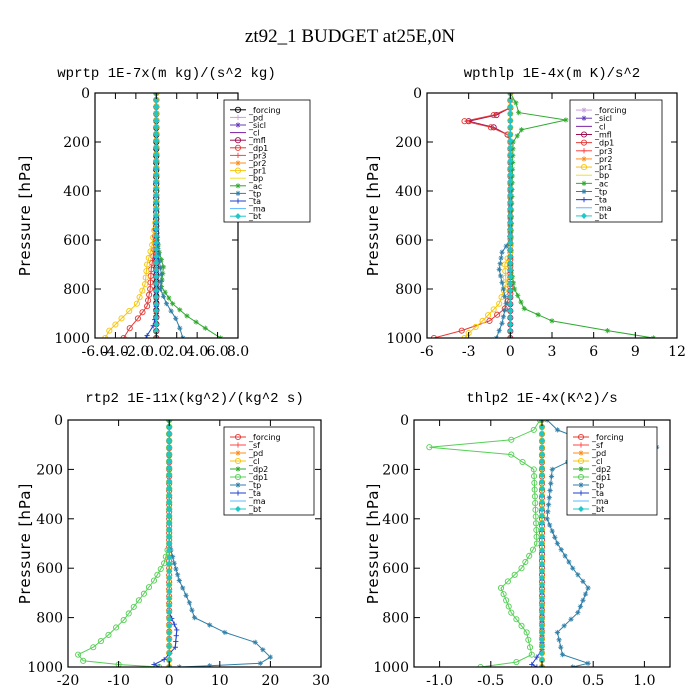 The width and height of the screenshot is (700, 700). I want to click on legend-box, so click(269, 471).